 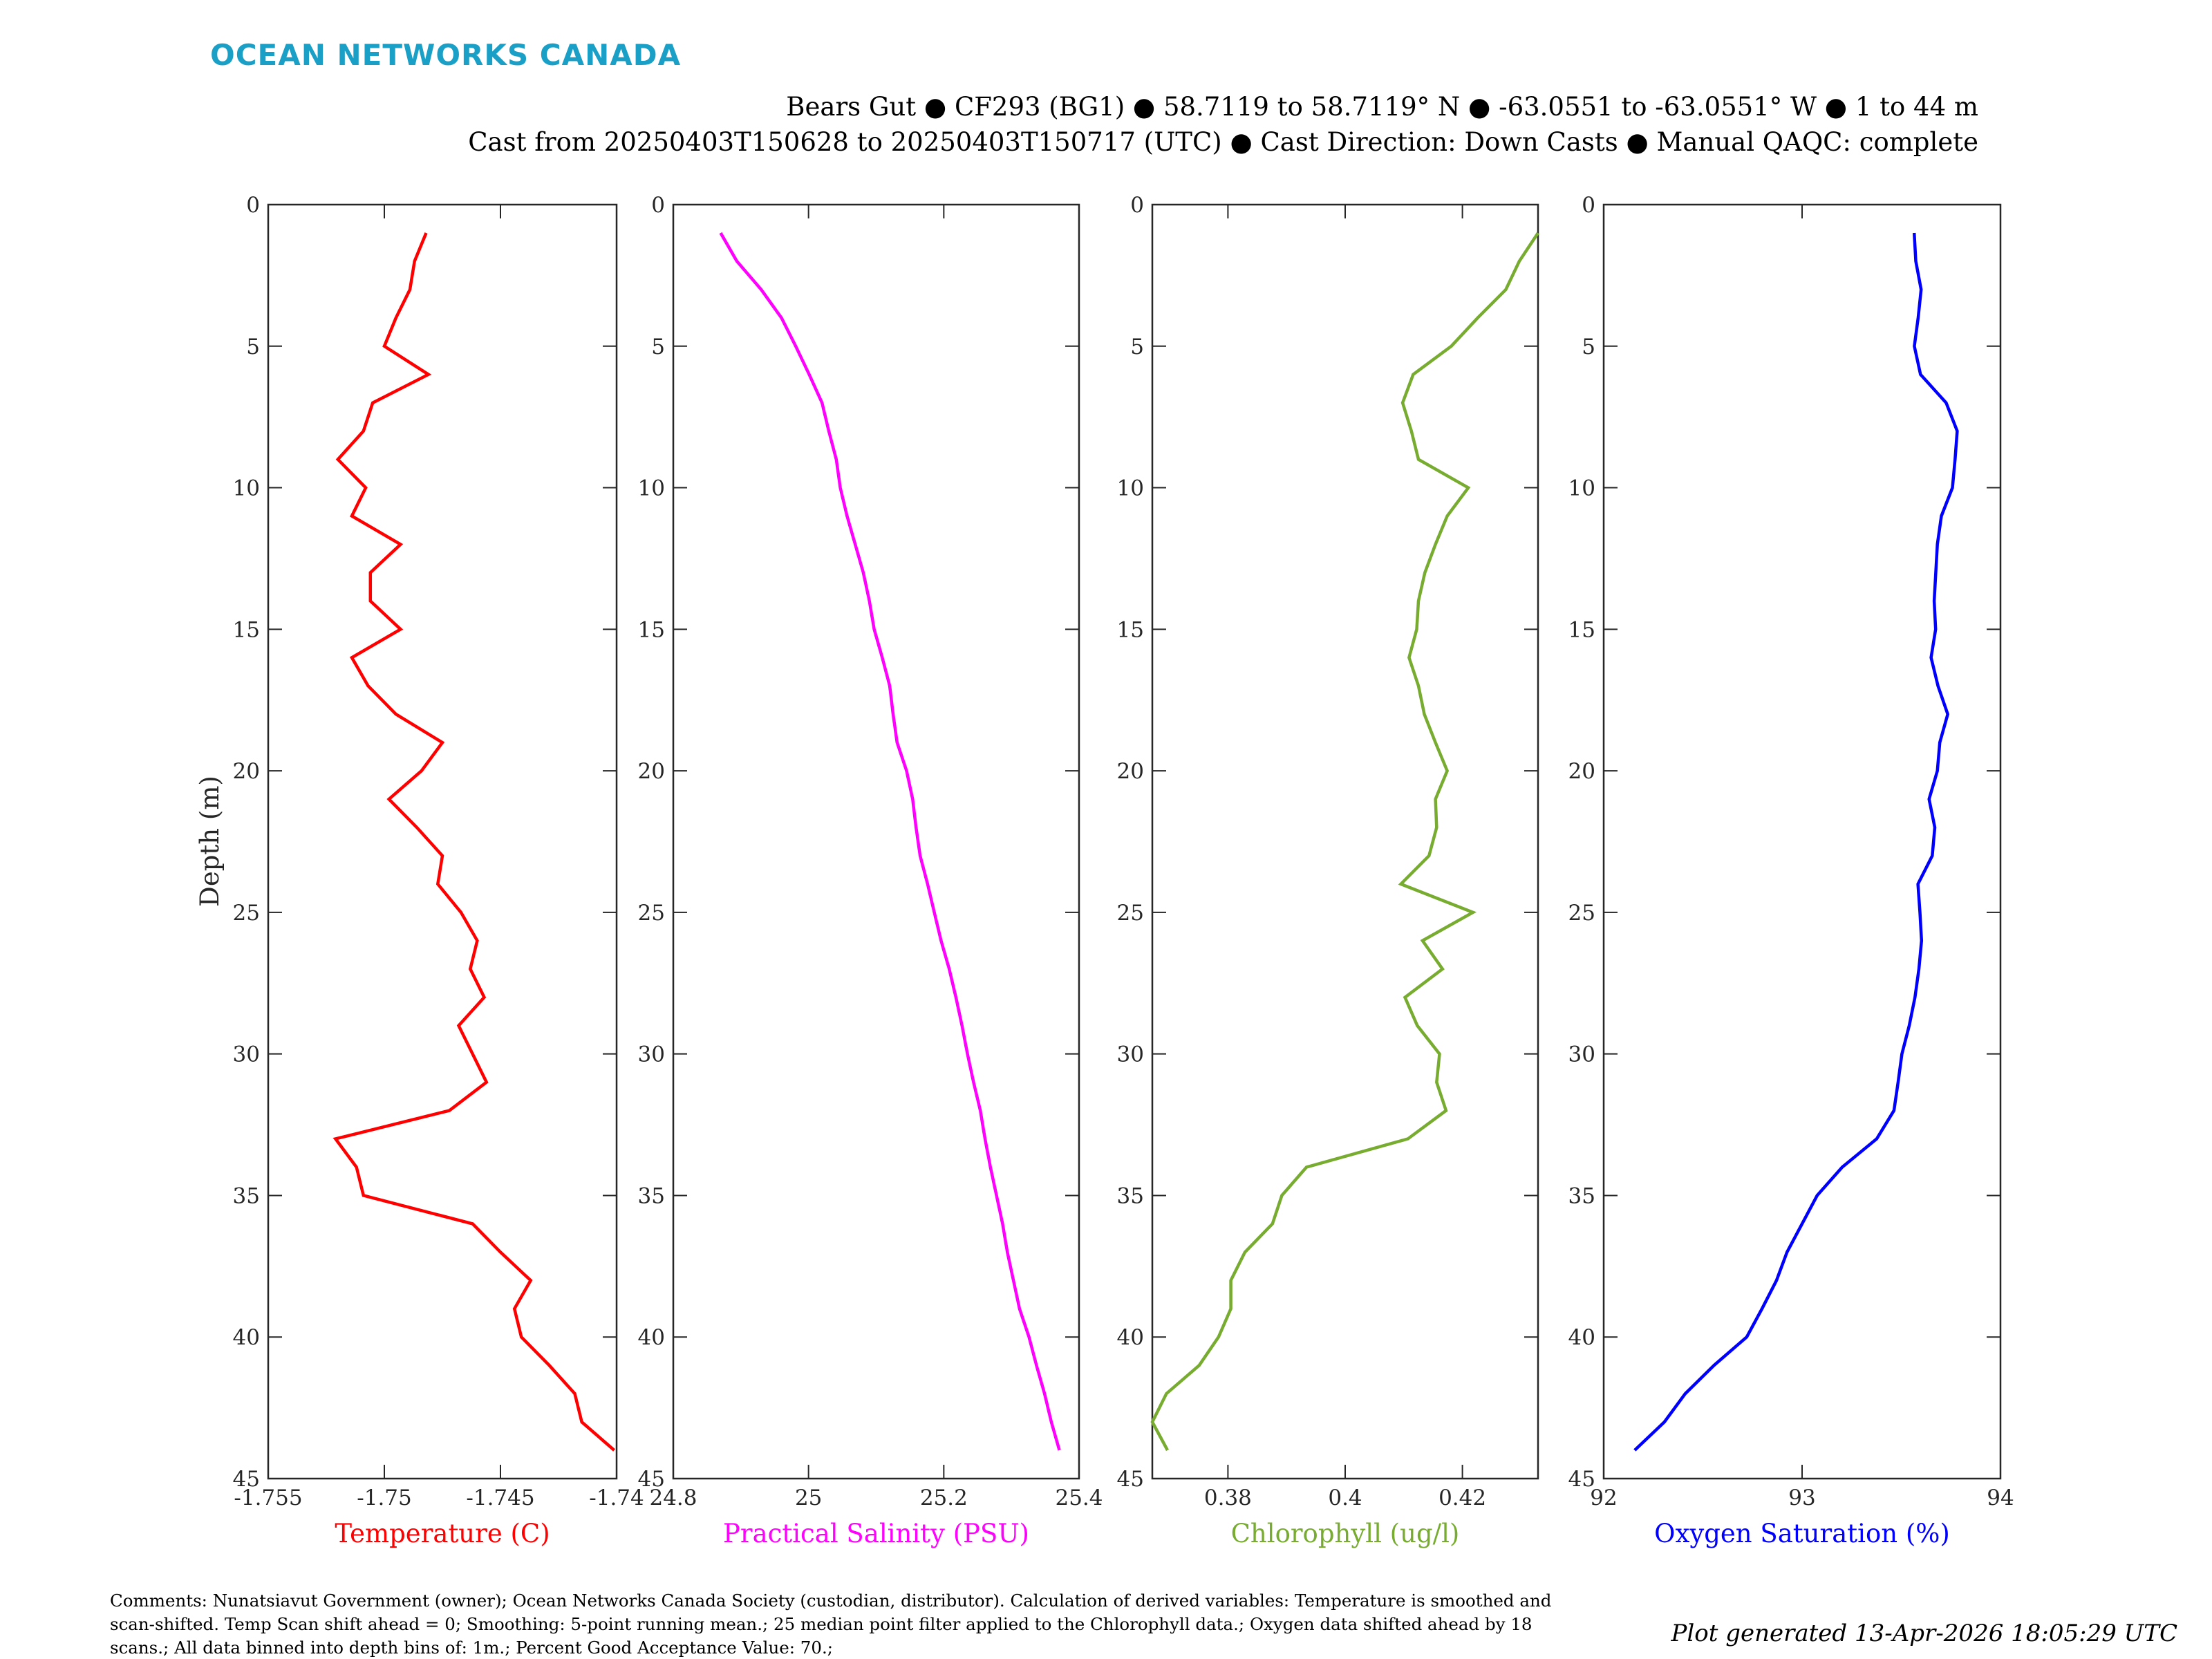 I want to click on x-tick-label: 0.42, so click(x=1462, y=1497).